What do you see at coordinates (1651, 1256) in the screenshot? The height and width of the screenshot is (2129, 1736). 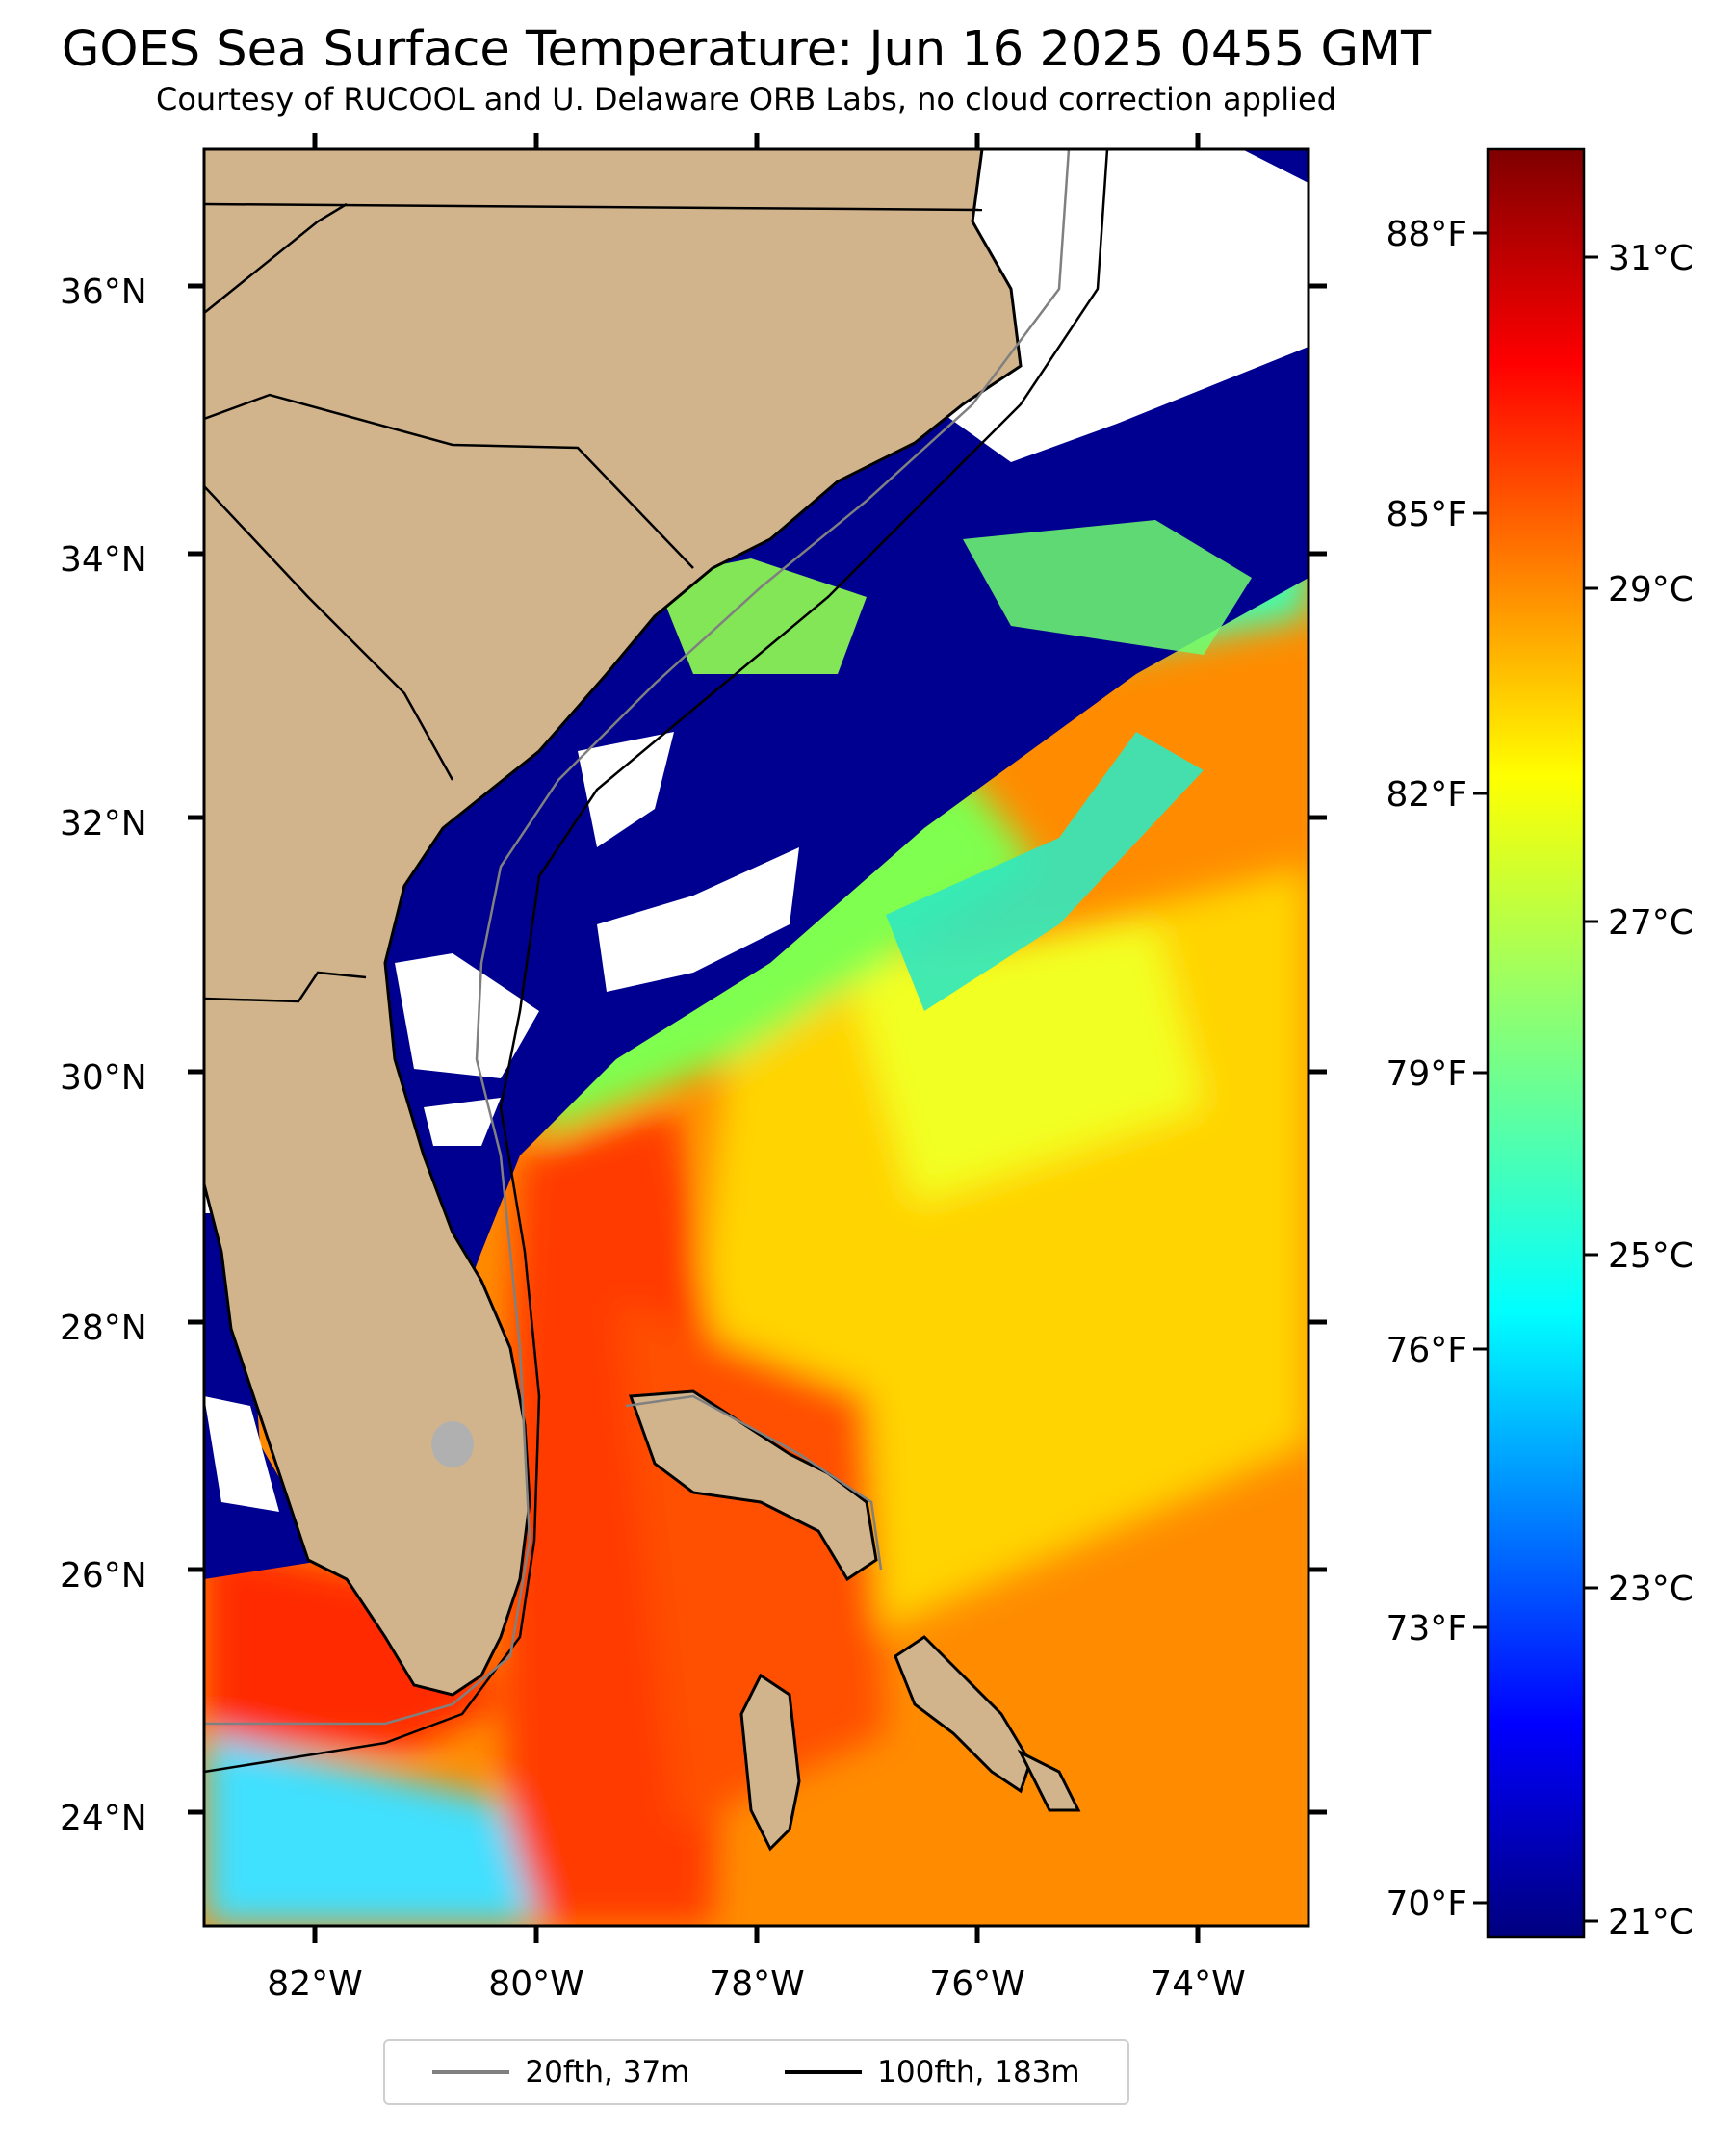 I see `colorbar-c-25: 25°C` at bounding box center [1651, 1256].